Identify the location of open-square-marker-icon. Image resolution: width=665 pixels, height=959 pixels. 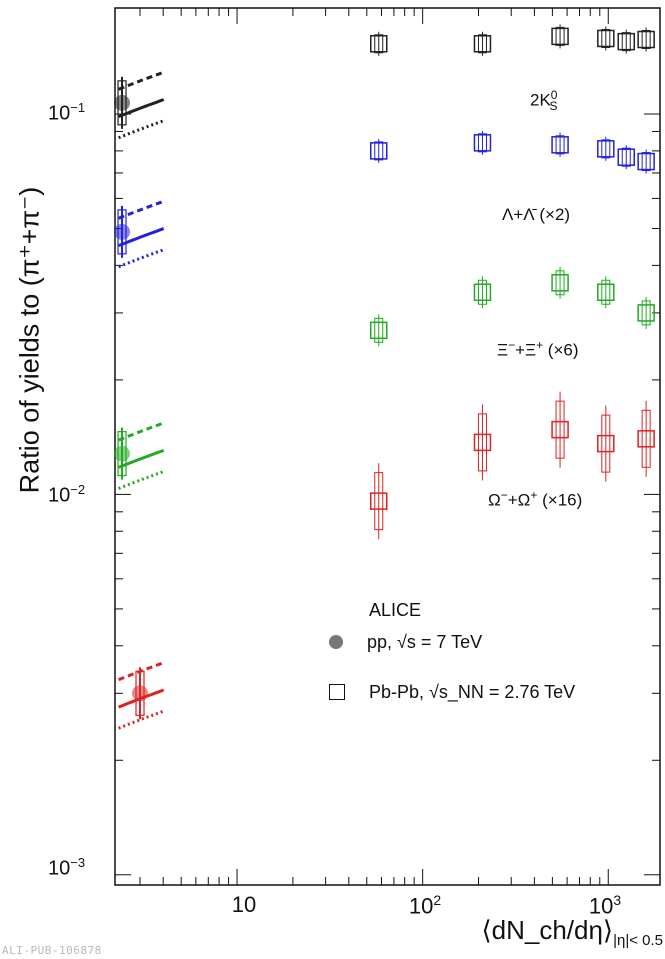
(337, 692).